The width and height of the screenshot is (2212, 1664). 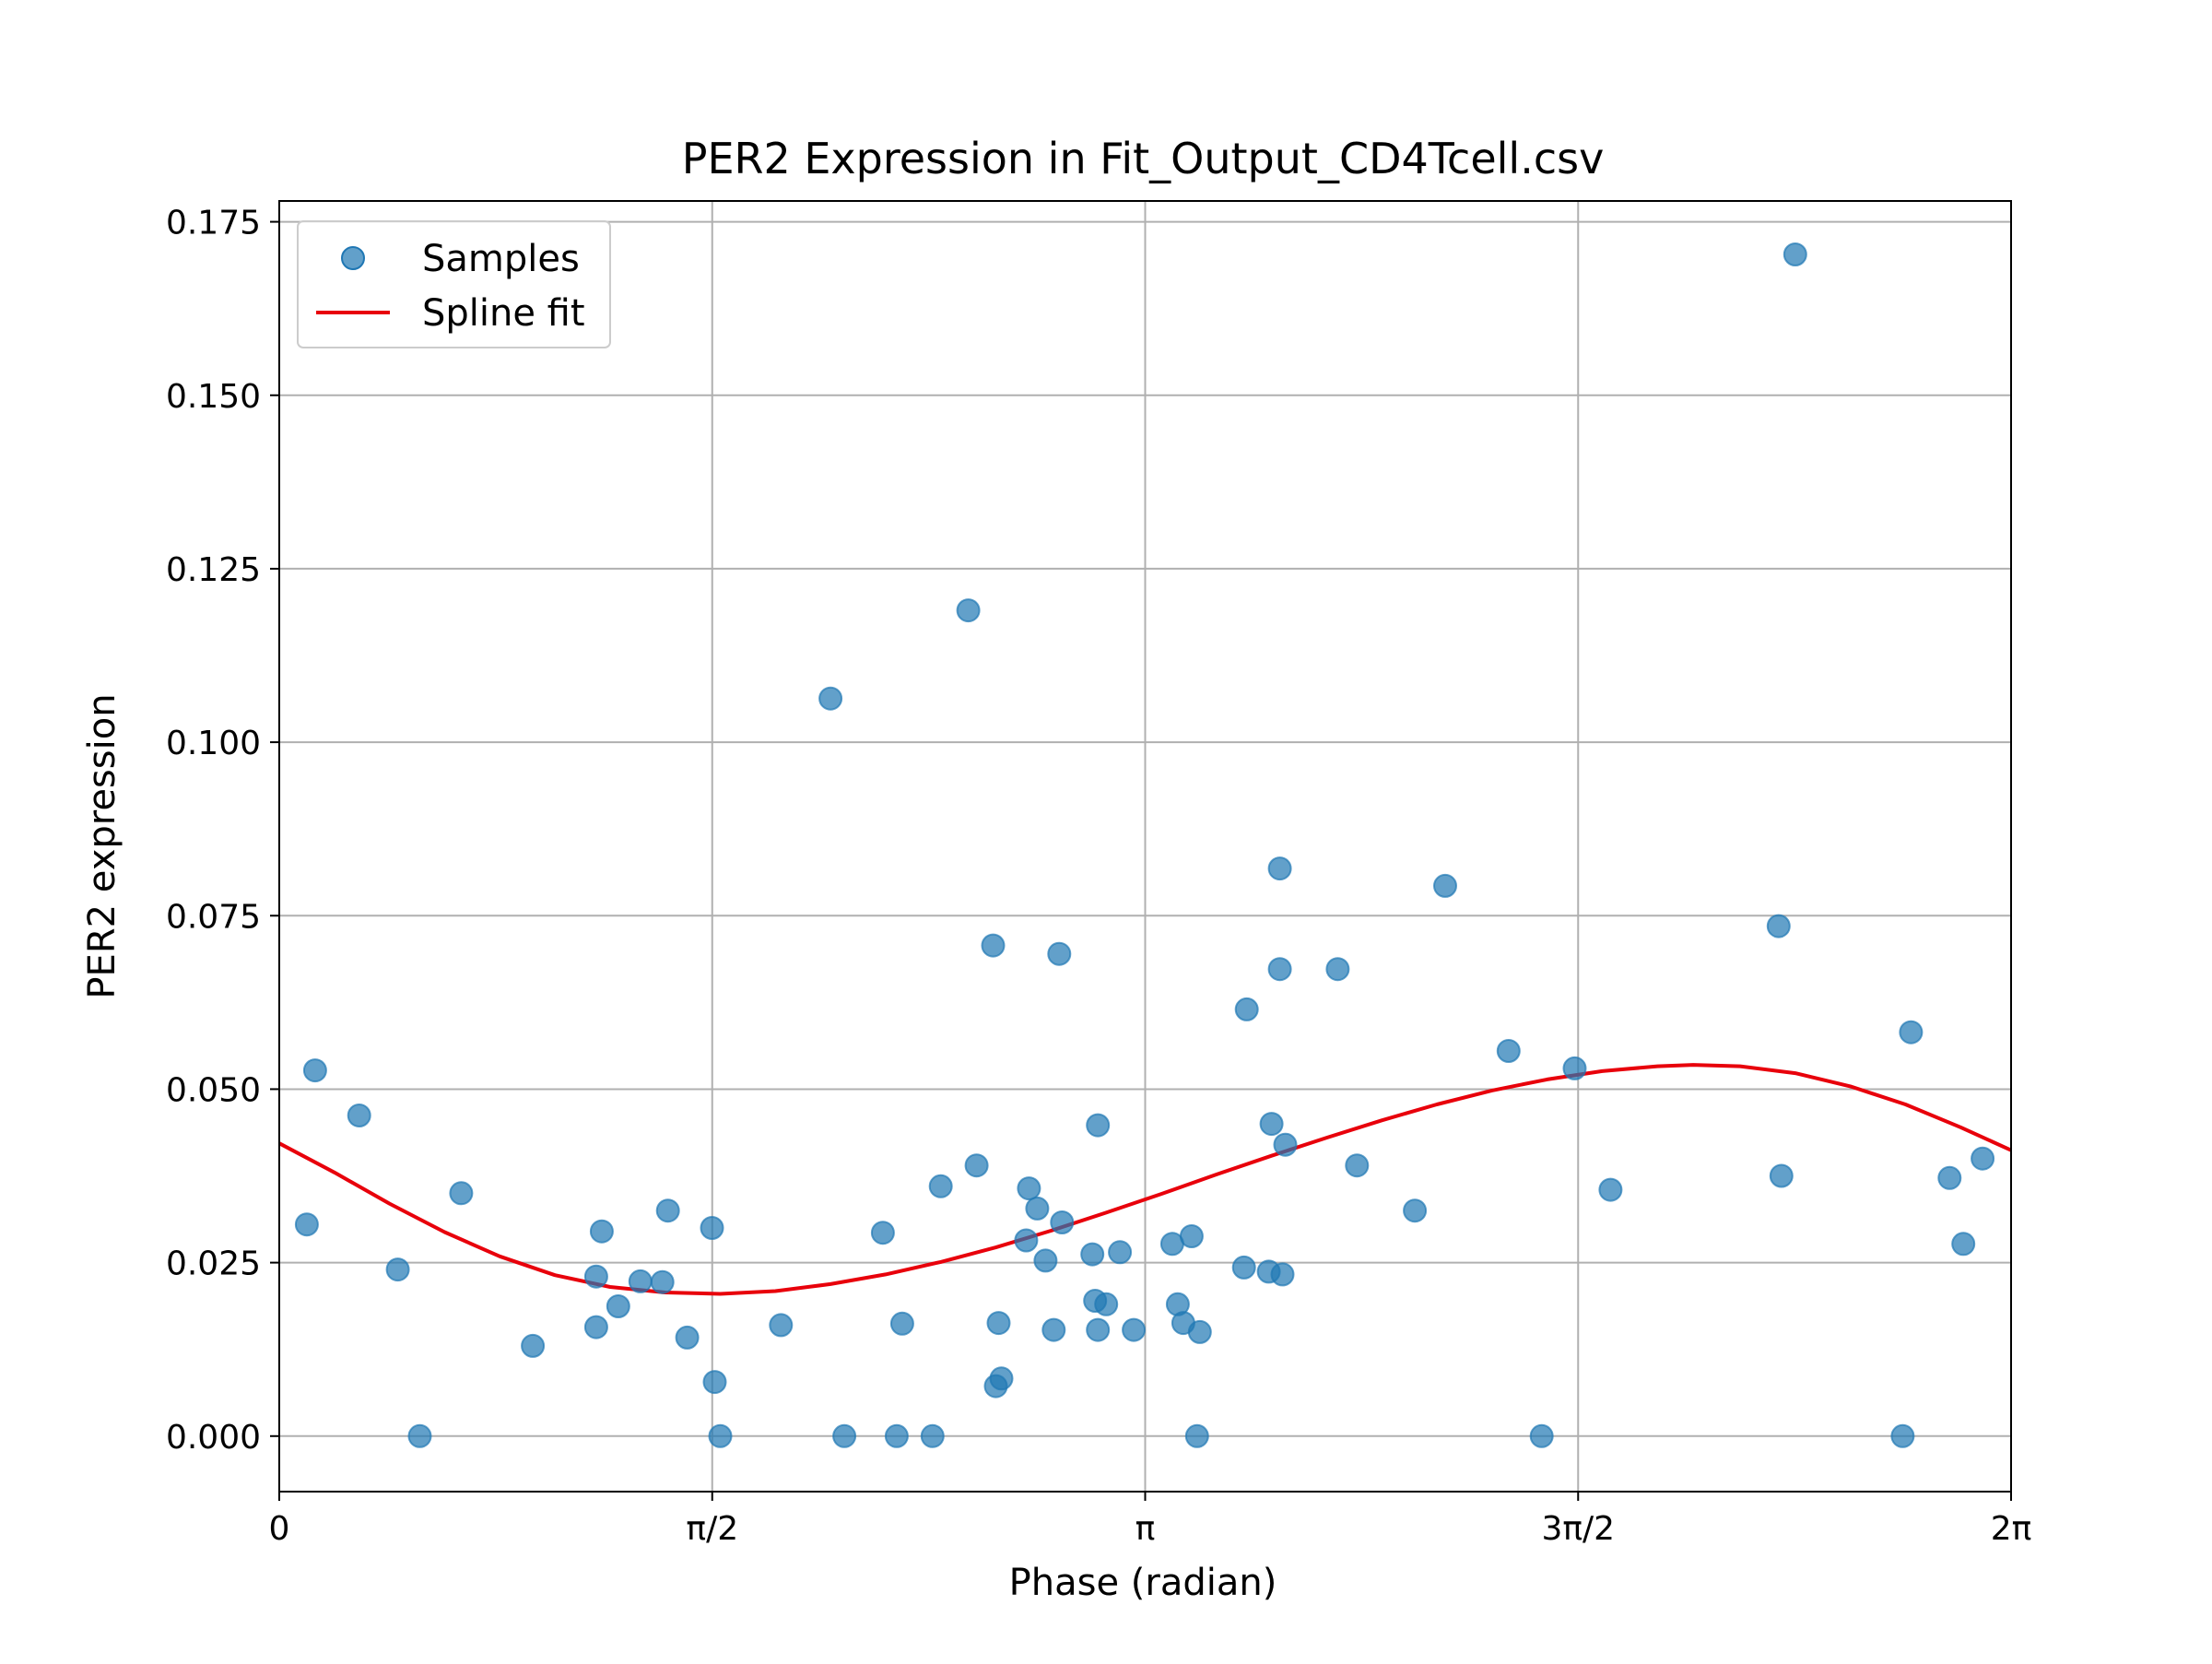 What do you see at coordinates (503, 313) in the screenshot?
I see `legend-spline-label: Spline fit` at bounding box center [503, 313].